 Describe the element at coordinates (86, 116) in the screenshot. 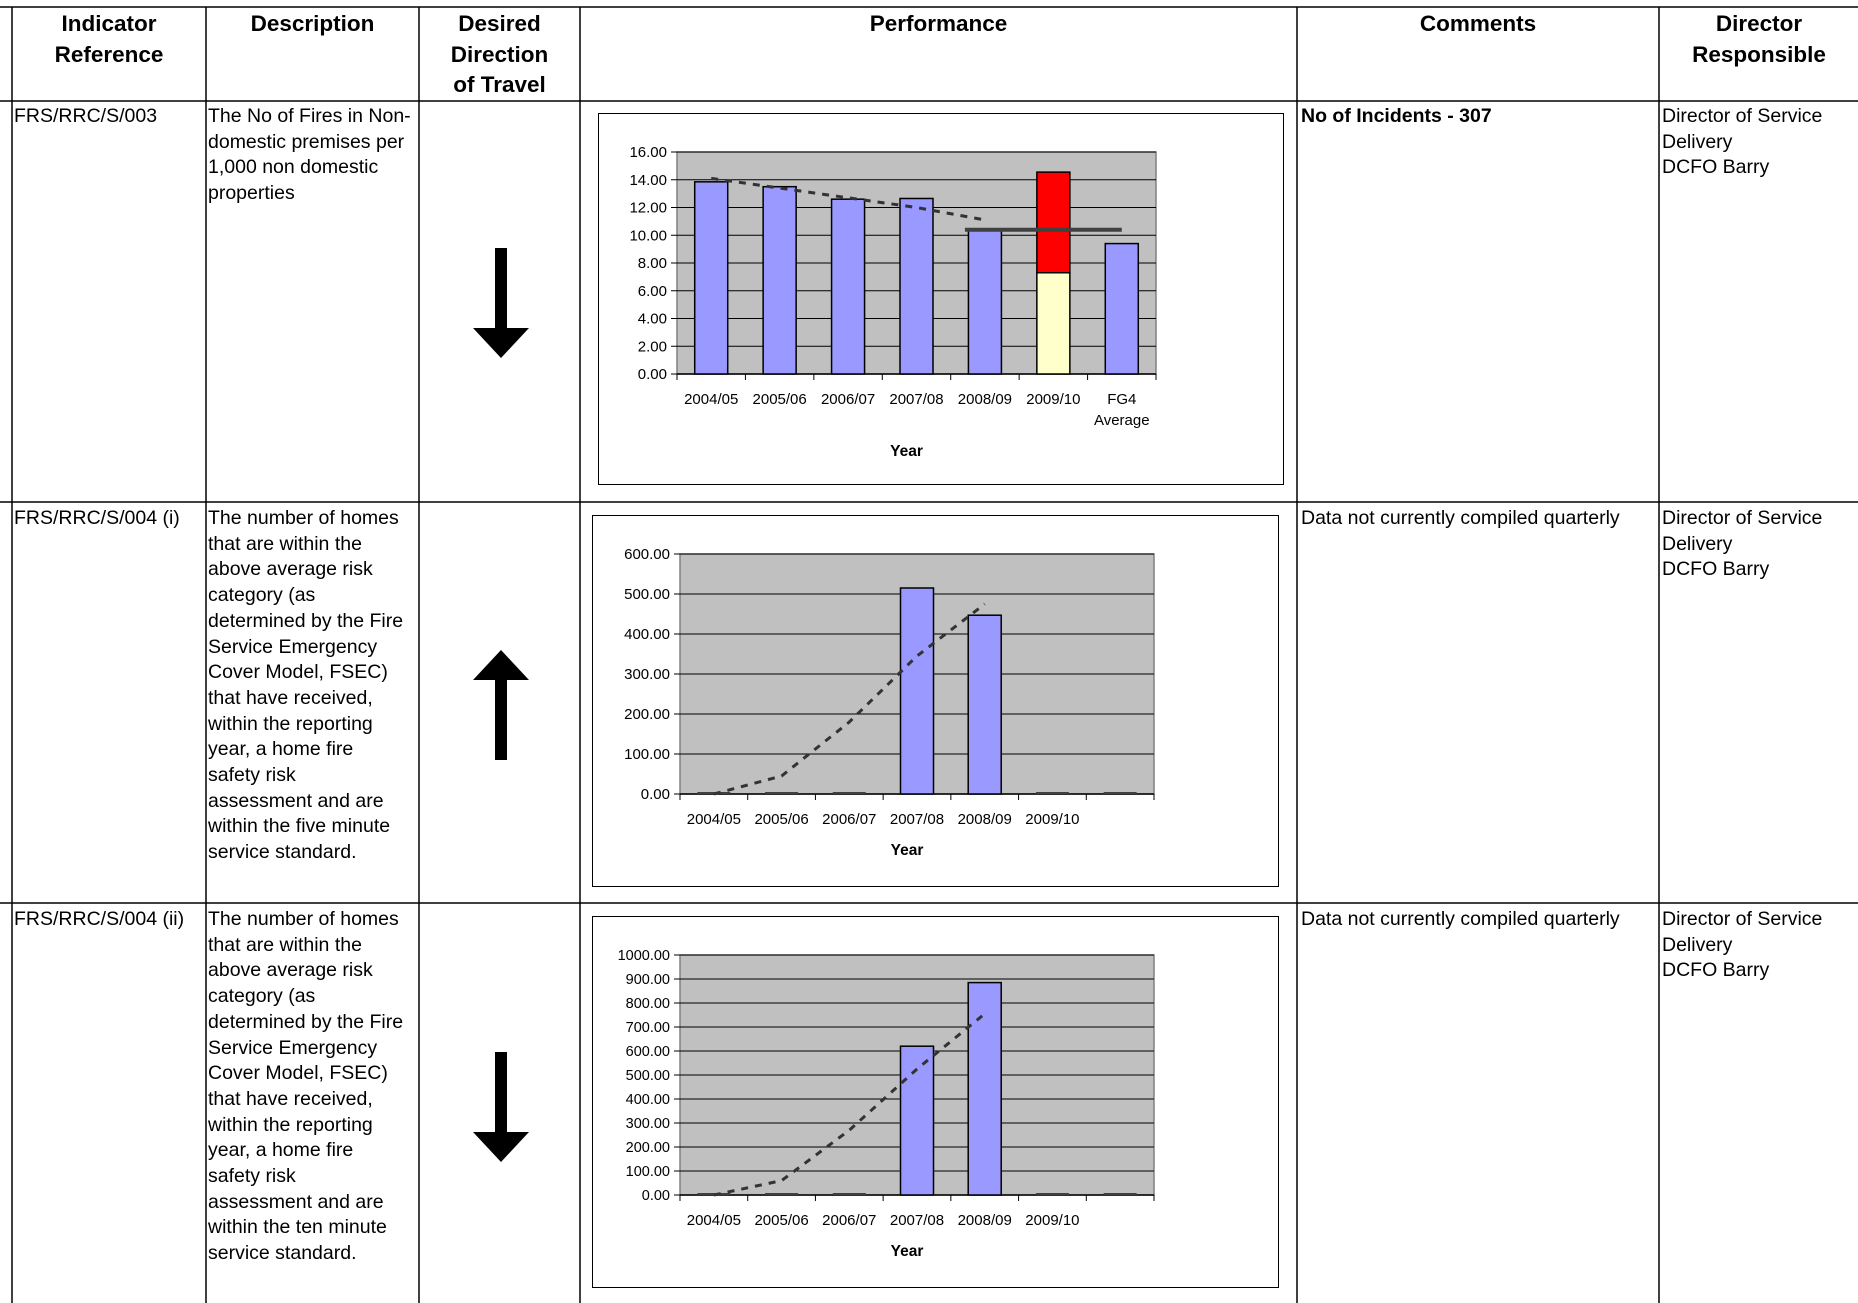

I see `row-1-reference: FRS/RRC/S/003` at that location.